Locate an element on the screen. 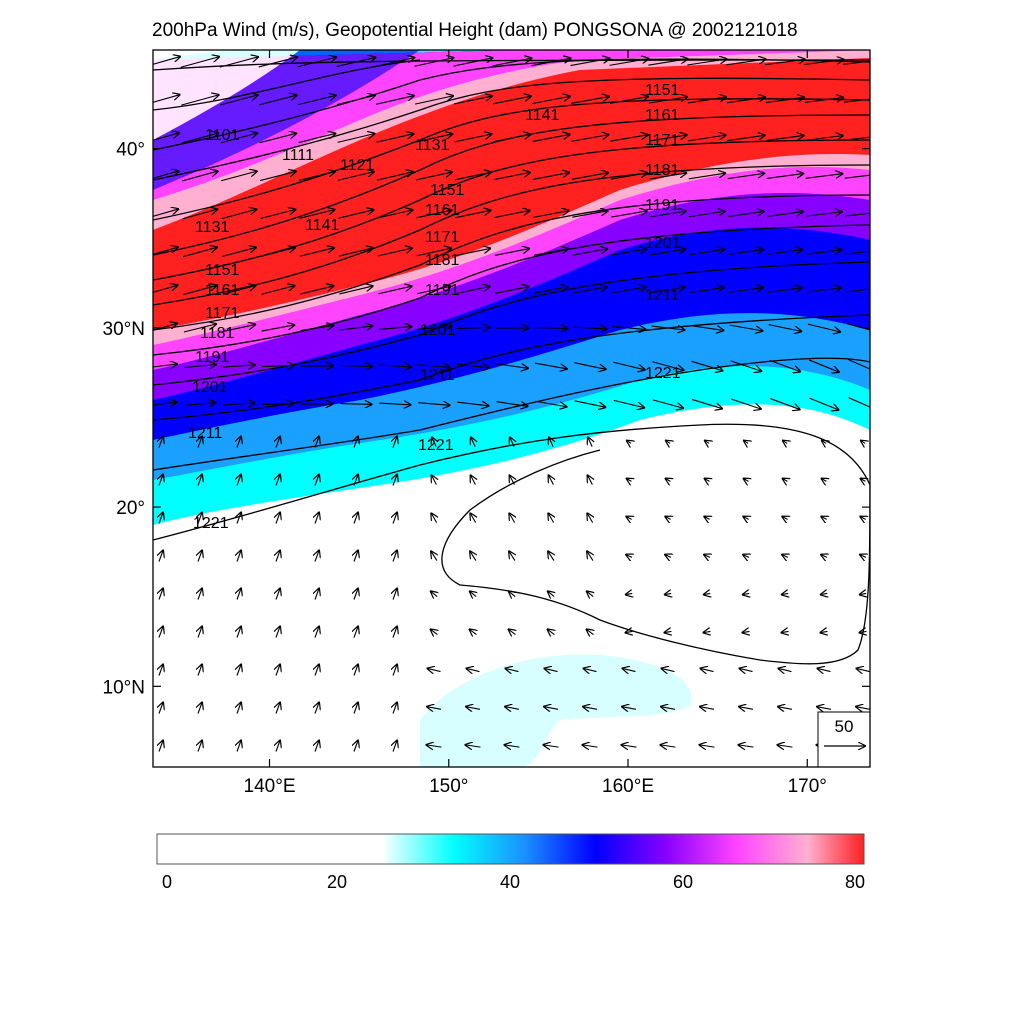 The width and height of the screenshot is (1024, 1024). y-tick-label: 30°N is located at coordinates (124, 329).